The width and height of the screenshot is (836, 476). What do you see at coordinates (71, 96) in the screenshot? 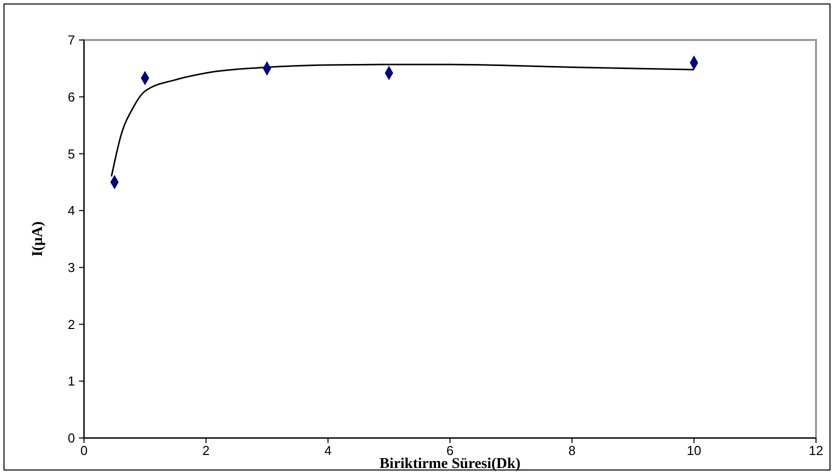
I see `y-tick-label: 6` at bounding box center [71, 96].